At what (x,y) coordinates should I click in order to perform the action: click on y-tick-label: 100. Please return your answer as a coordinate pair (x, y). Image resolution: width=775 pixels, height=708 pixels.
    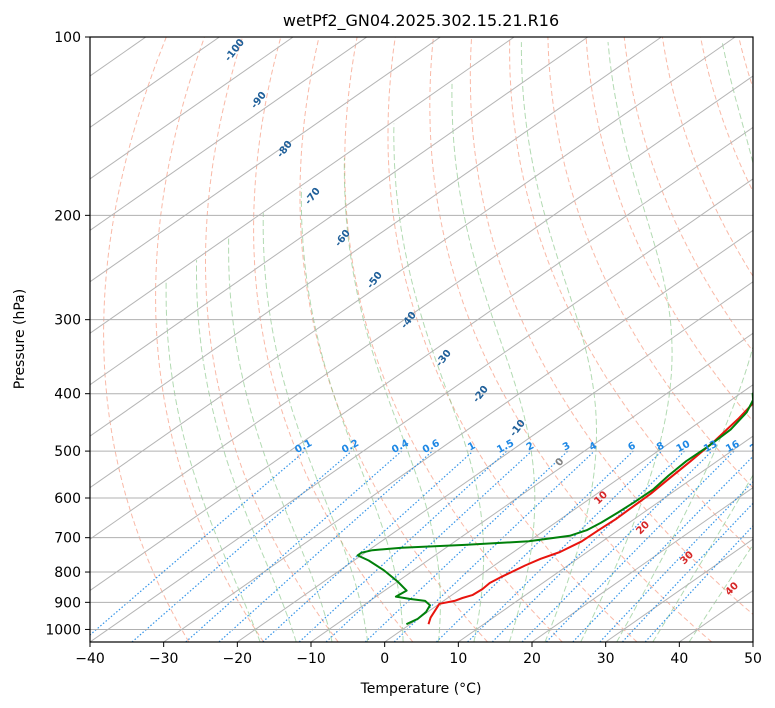
    Looking at the image, I should click on (67, 38).